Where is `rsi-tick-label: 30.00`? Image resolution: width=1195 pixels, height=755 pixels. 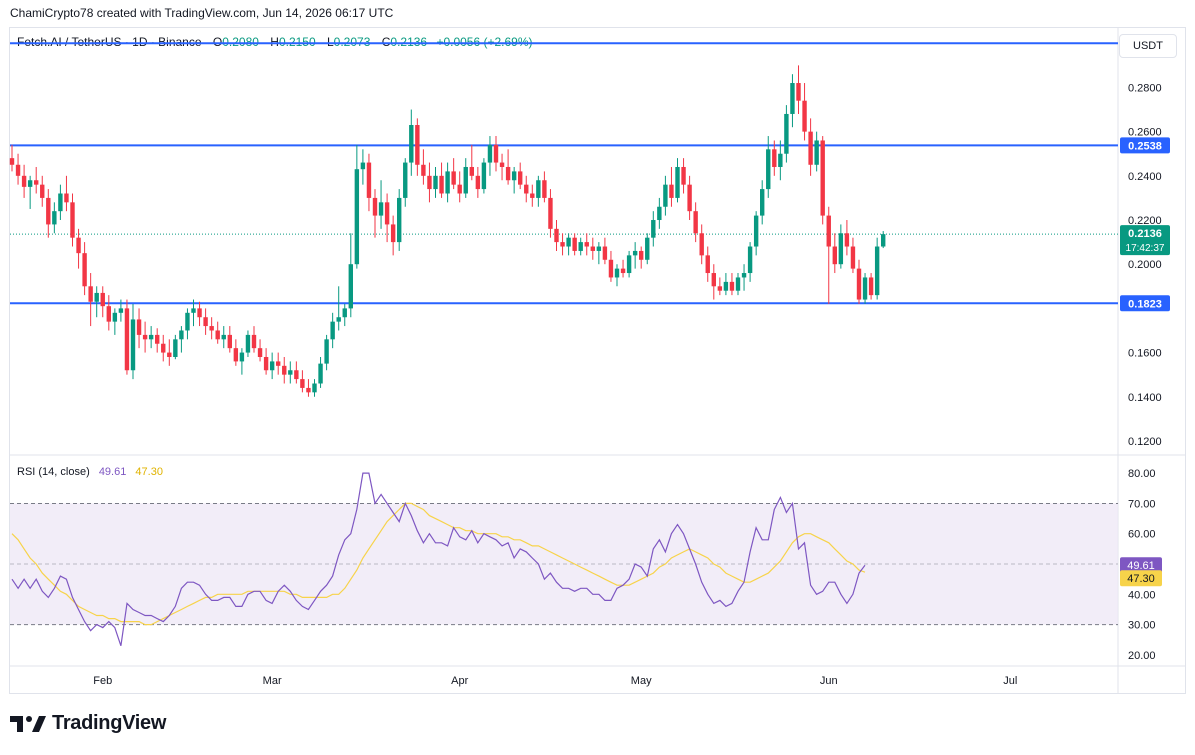
rsi-tick-label: 30.00 is located at coordinates (1142, 626).